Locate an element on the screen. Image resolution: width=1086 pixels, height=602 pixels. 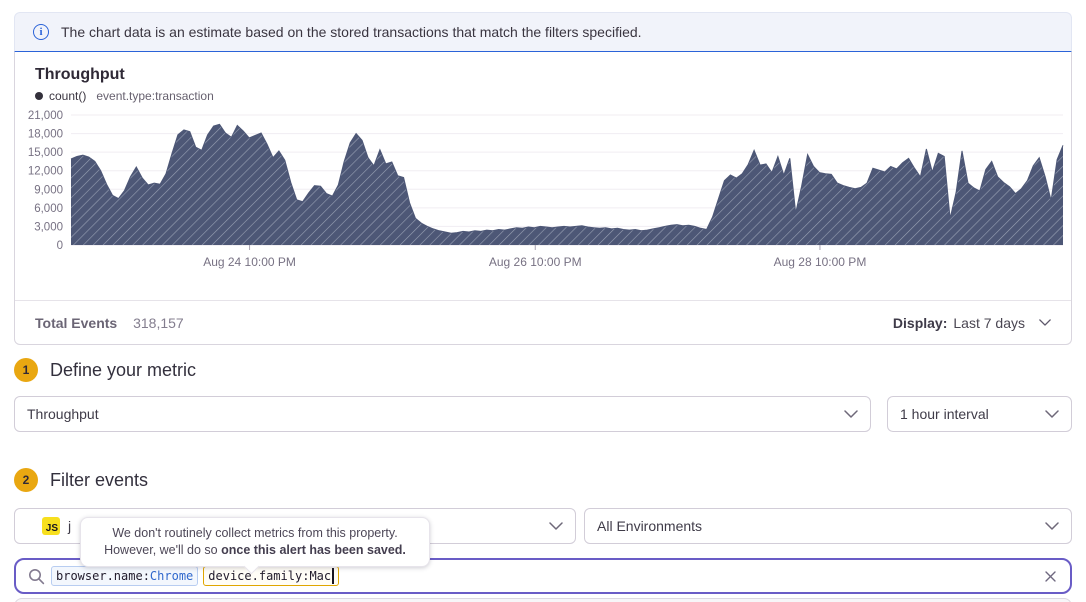
legend-filter-label: event.type:transaction is located at coordinates (155, 96).